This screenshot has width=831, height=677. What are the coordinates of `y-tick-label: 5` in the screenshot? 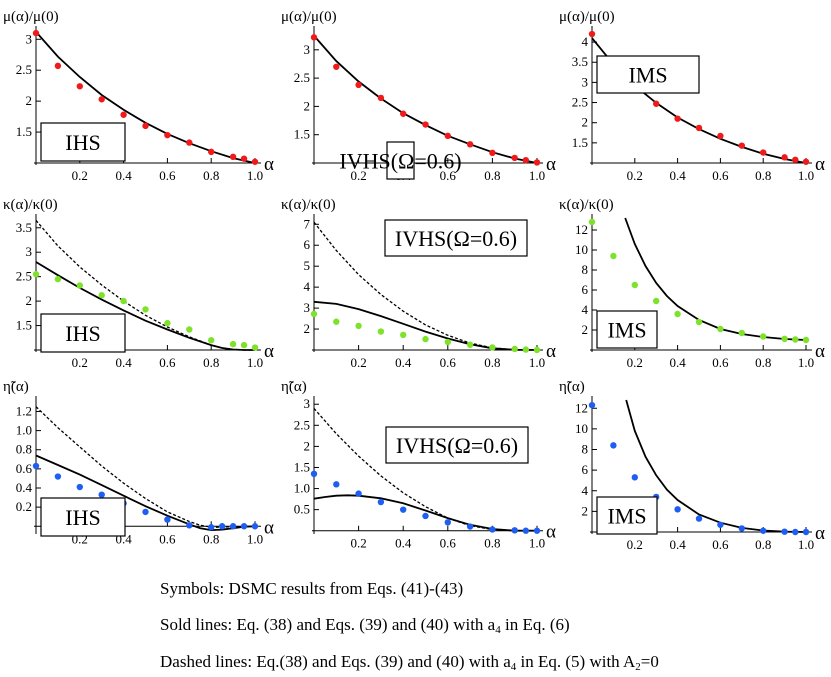 It's located at (307, 265).